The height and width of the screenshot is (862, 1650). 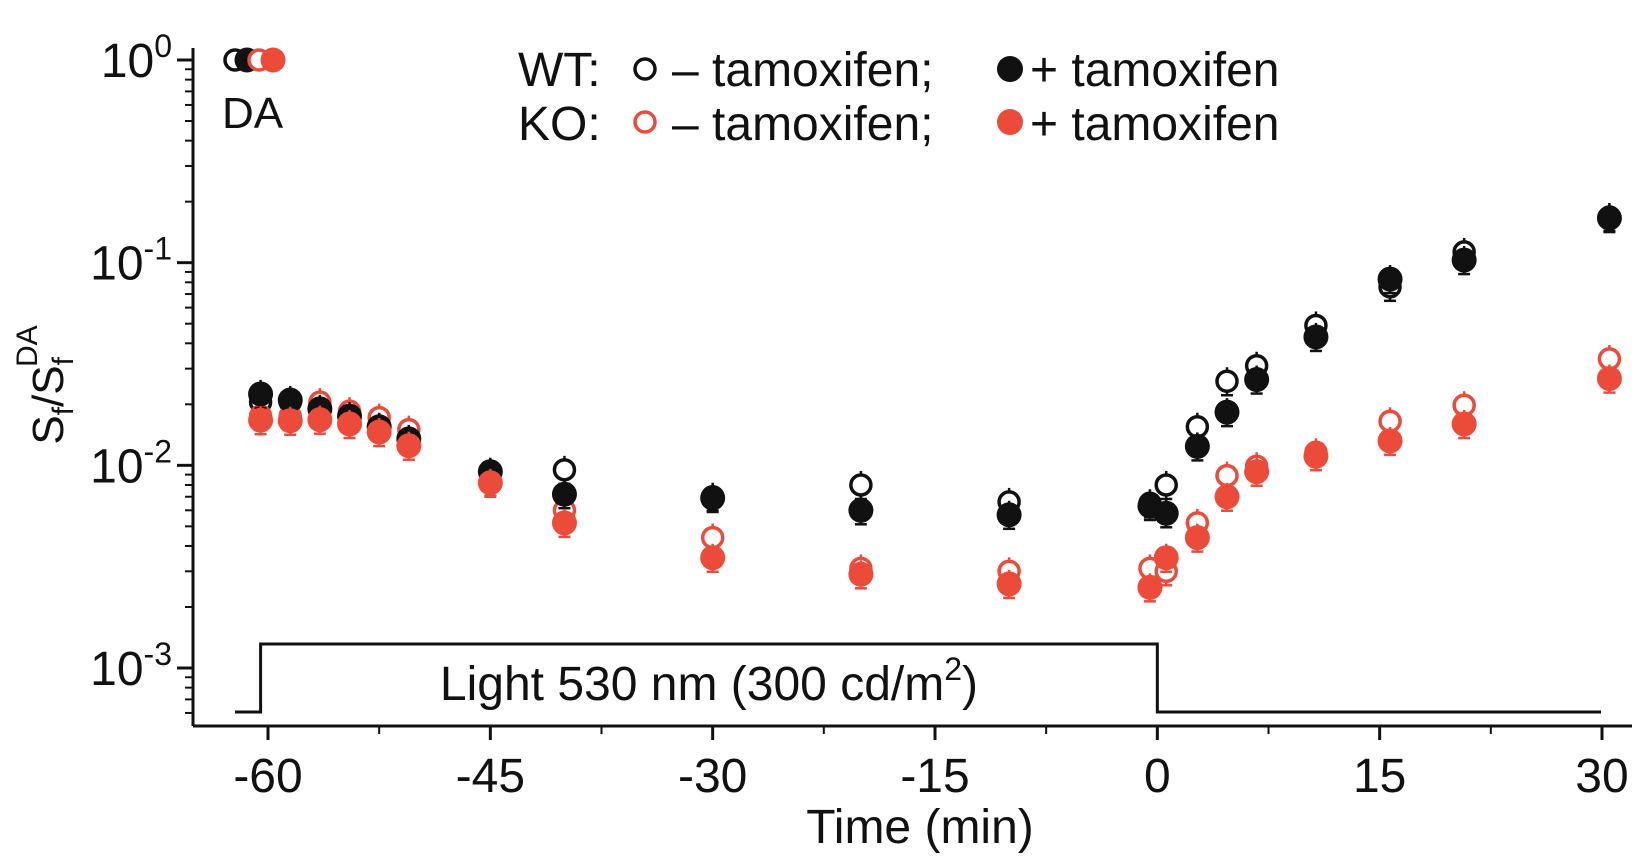 What do you see at coordinates (1154, 124) in the screenshot?
I see `legend-ko-plus-label: + tamoxifen` at bounding box center [1154, 124].